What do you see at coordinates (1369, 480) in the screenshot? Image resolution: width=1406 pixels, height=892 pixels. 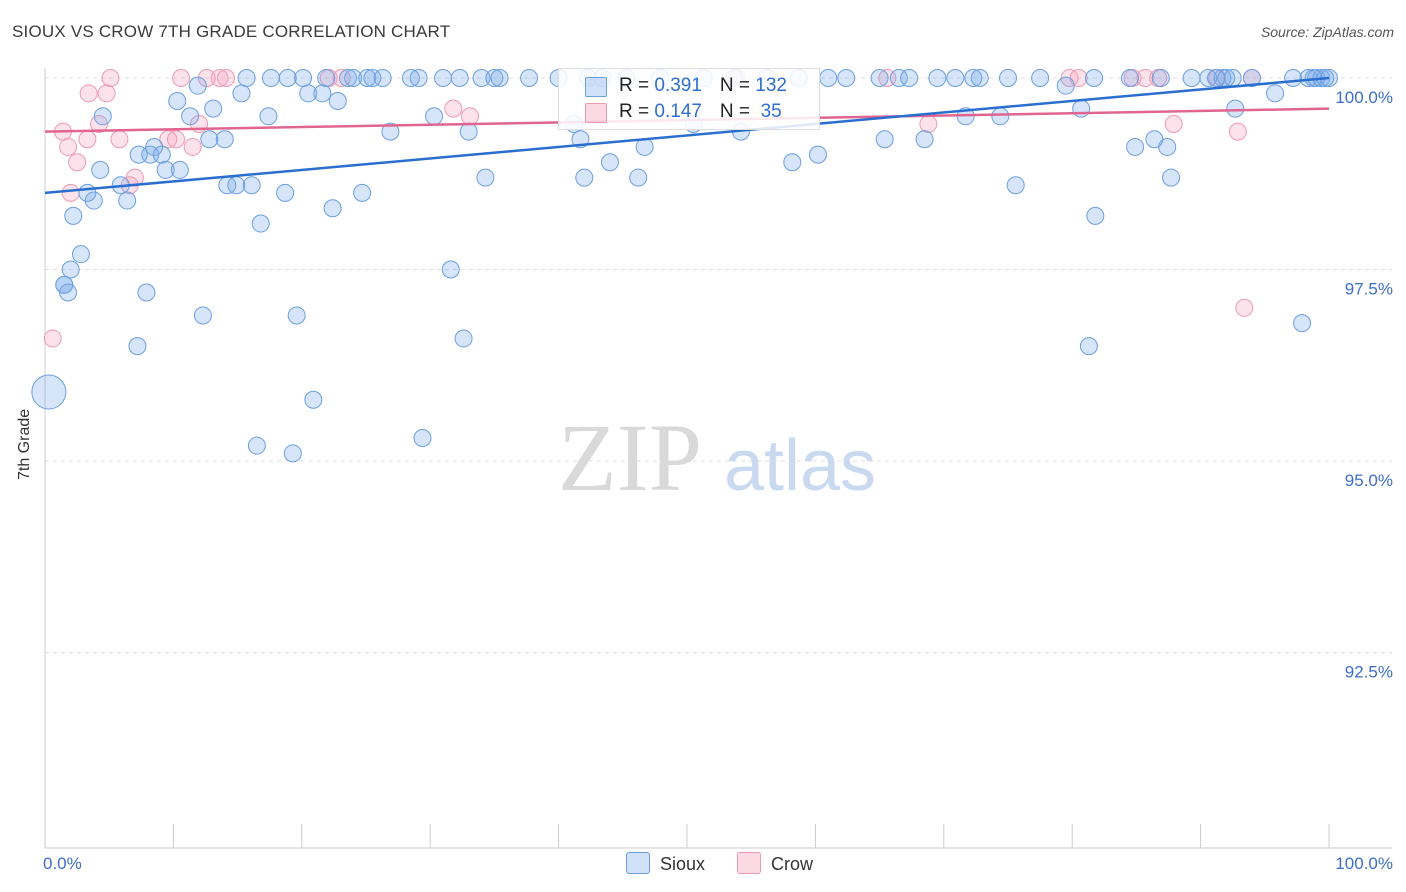 I see `y-tick-label: 95.0%` at bounding box center [1369, 480].